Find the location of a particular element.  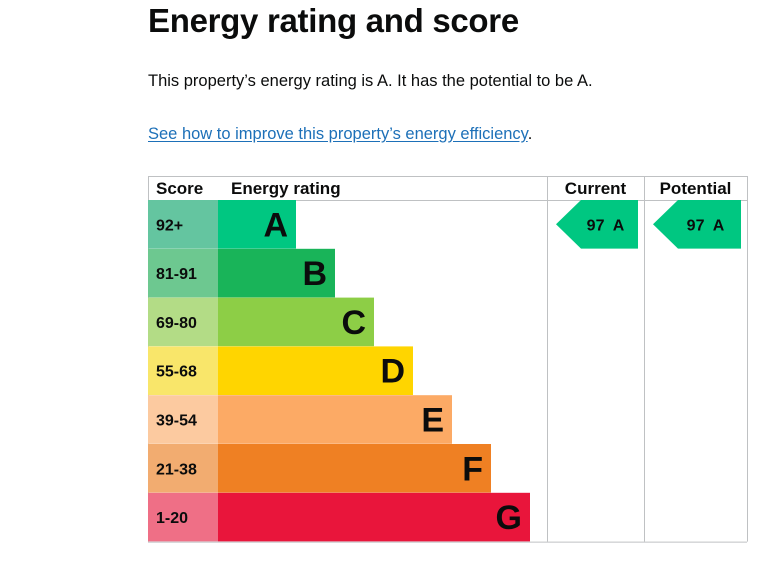

header-energy-rating: Energy rating is located at coordinates (286, 188).